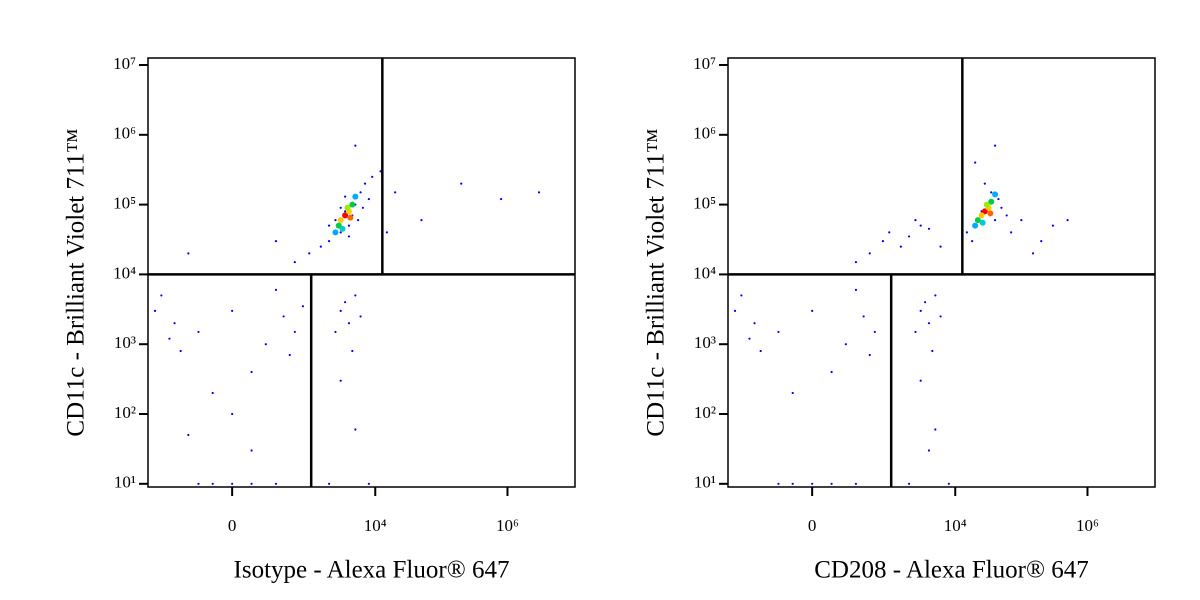 This screenshot has width=1200, height=600. Describe the element at coordinates (76, 282) in the screenshot. I see `y-axis-label: CD11c - Brilliant Violet 711™` at that location.